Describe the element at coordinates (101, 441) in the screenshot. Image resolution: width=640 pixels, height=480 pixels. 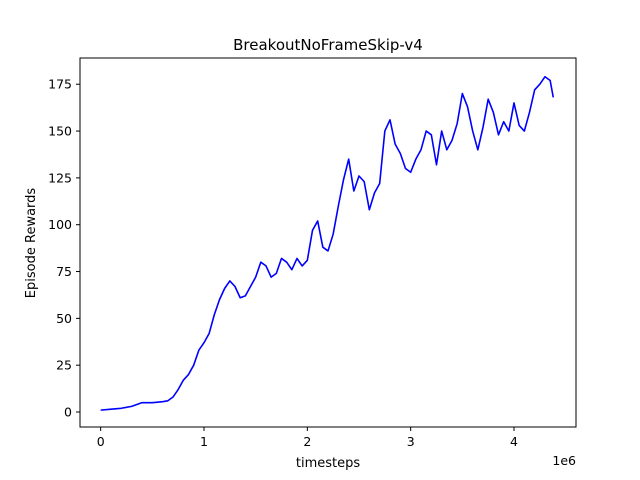
I see `x-tick-label: 0` at that location.